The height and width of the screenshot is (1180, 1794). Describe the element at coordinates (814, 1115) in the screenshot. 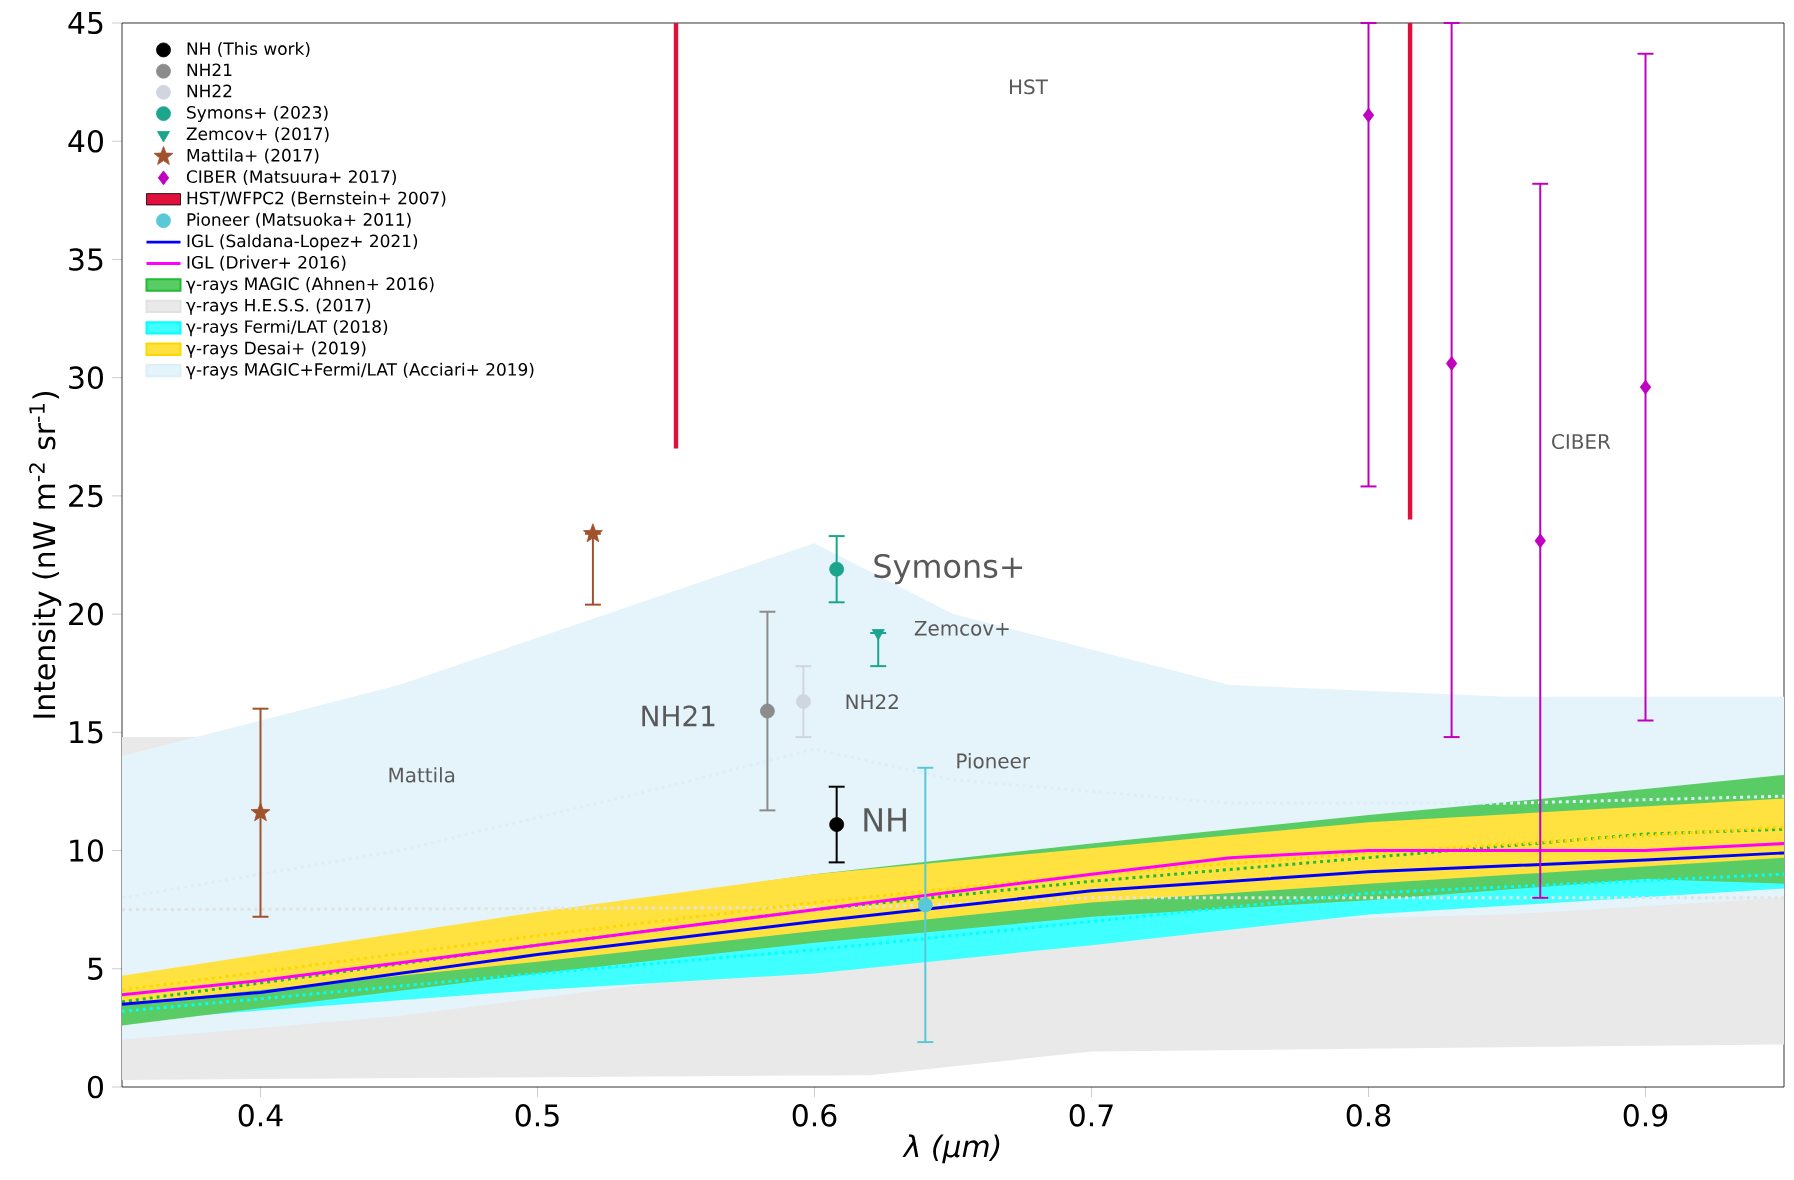

I see `x-tick-label: 0.6` at that location.